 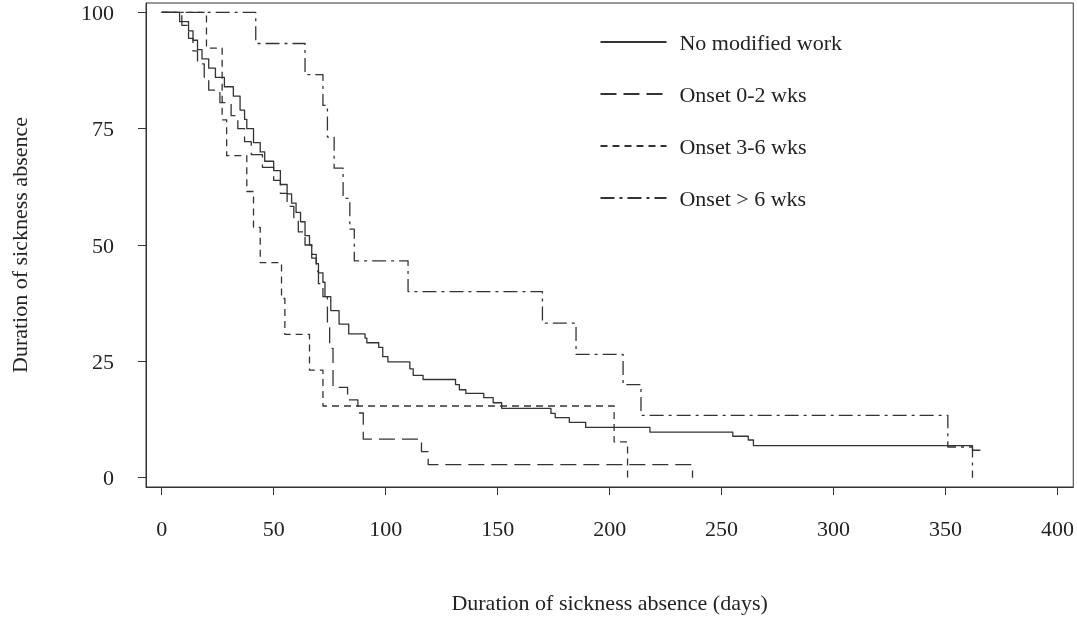 I want to click on x-tick-label: 200, so click(x=610, y=528).